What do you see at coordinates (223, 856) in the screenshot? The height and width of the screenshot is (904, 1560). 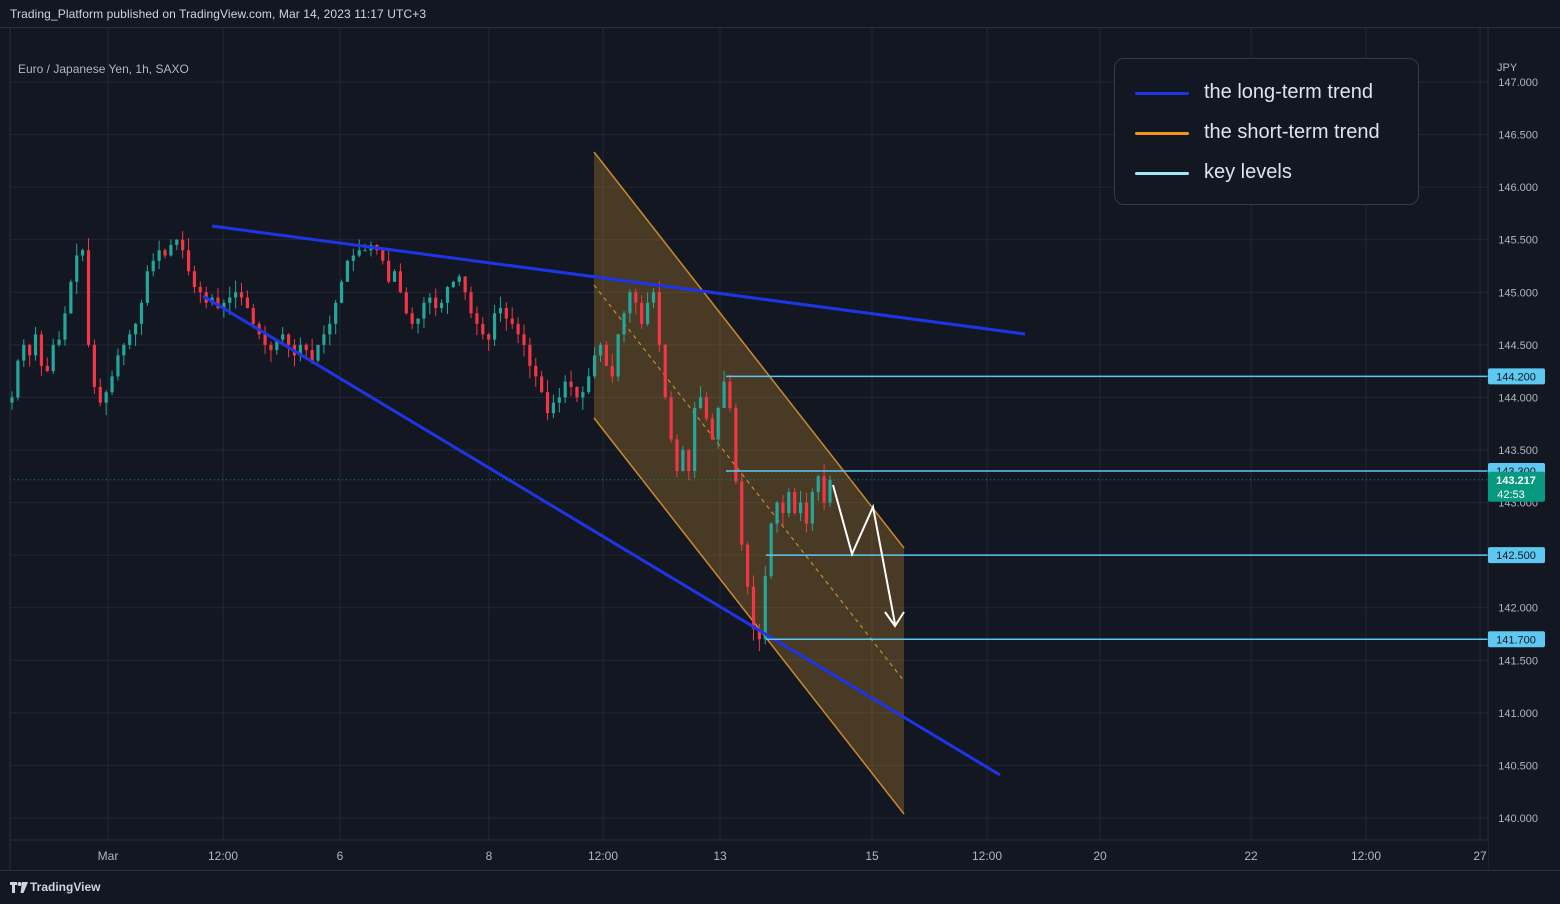 I see `x-tick-label: 12:00` at bounding box center [223, 856].